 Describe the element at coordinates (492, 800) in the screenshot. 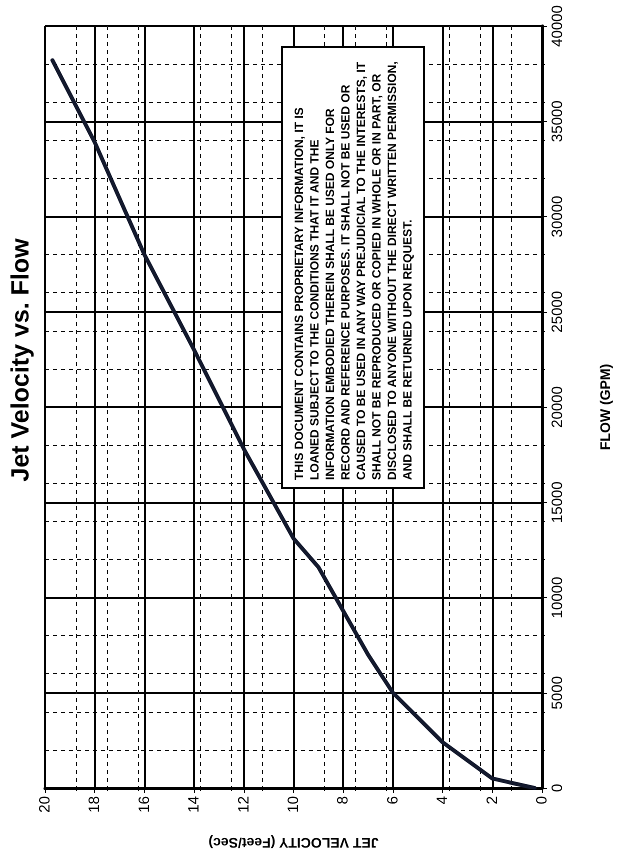

I see `x-tick-label: 2` at that location.